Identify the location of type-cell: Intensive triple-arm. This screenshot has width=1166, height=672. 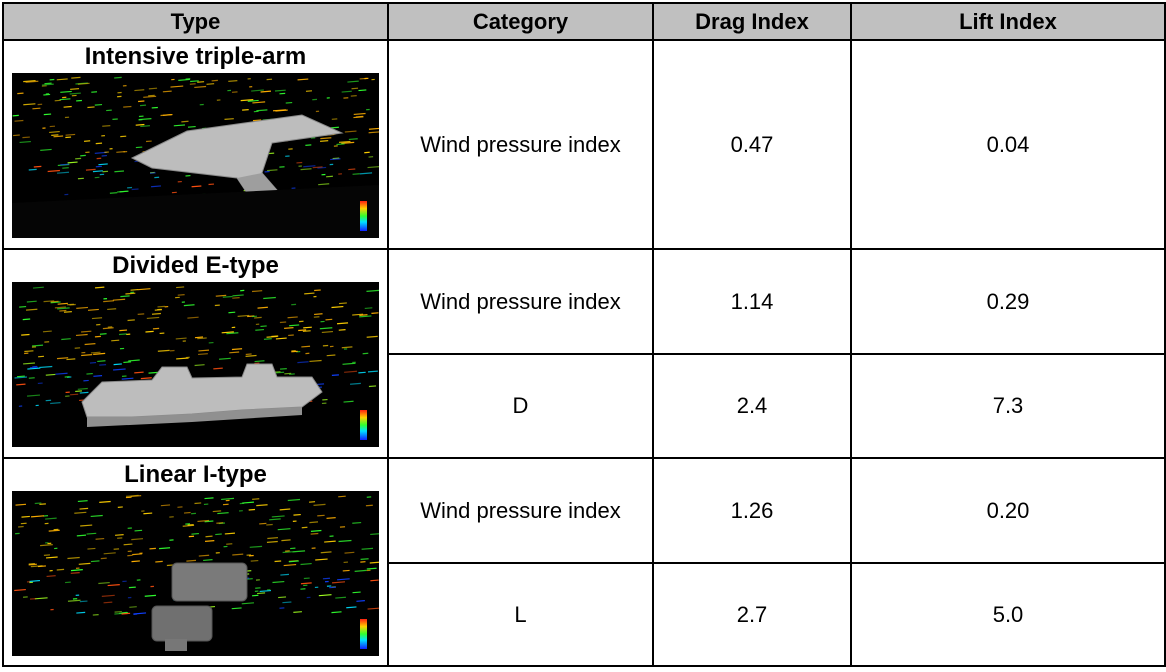
(195, 144).